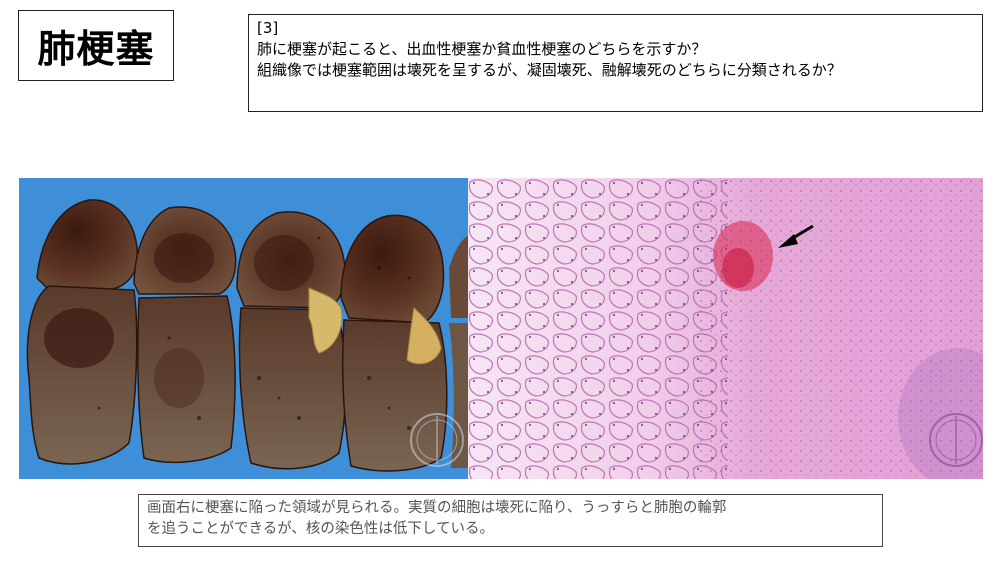  Describe the element at coordinates (549, 70) in the screenshot. I see `question-line-2: 組織像では梗塞範囲は壊死を呈するが、凝固壊死、融解壊死のどちらに分類されるか？` at that location.